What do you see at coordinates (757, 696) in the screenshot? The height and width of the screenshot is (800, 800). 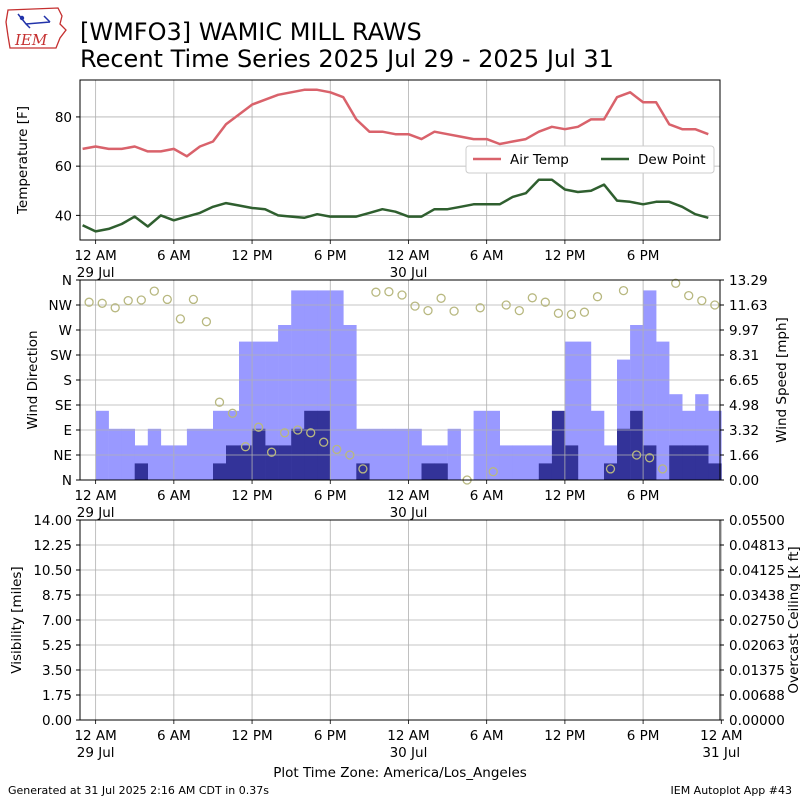 I see `ceiling-tick-label: 0.00688` at bounding box center [757, 696].